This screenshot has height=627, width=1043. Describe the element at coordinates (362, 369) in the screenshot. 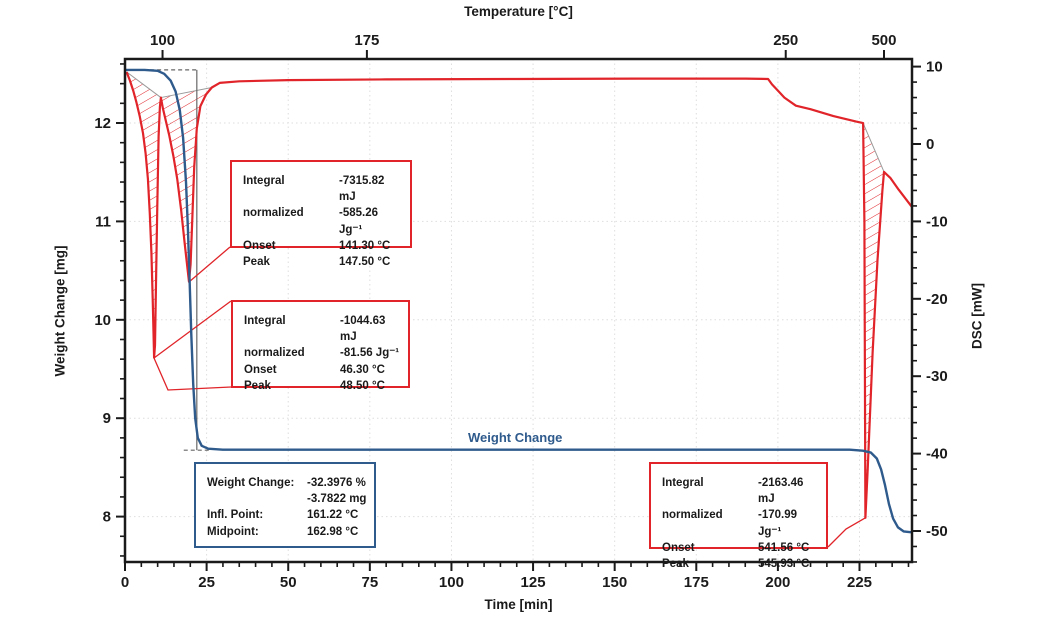

I see `annotation-value: 46.30 °C` at that location.